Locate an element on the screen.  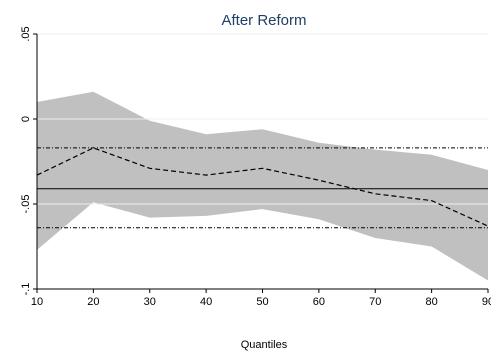
y-tick-label: -.1 is located at coordinates (26, 289).